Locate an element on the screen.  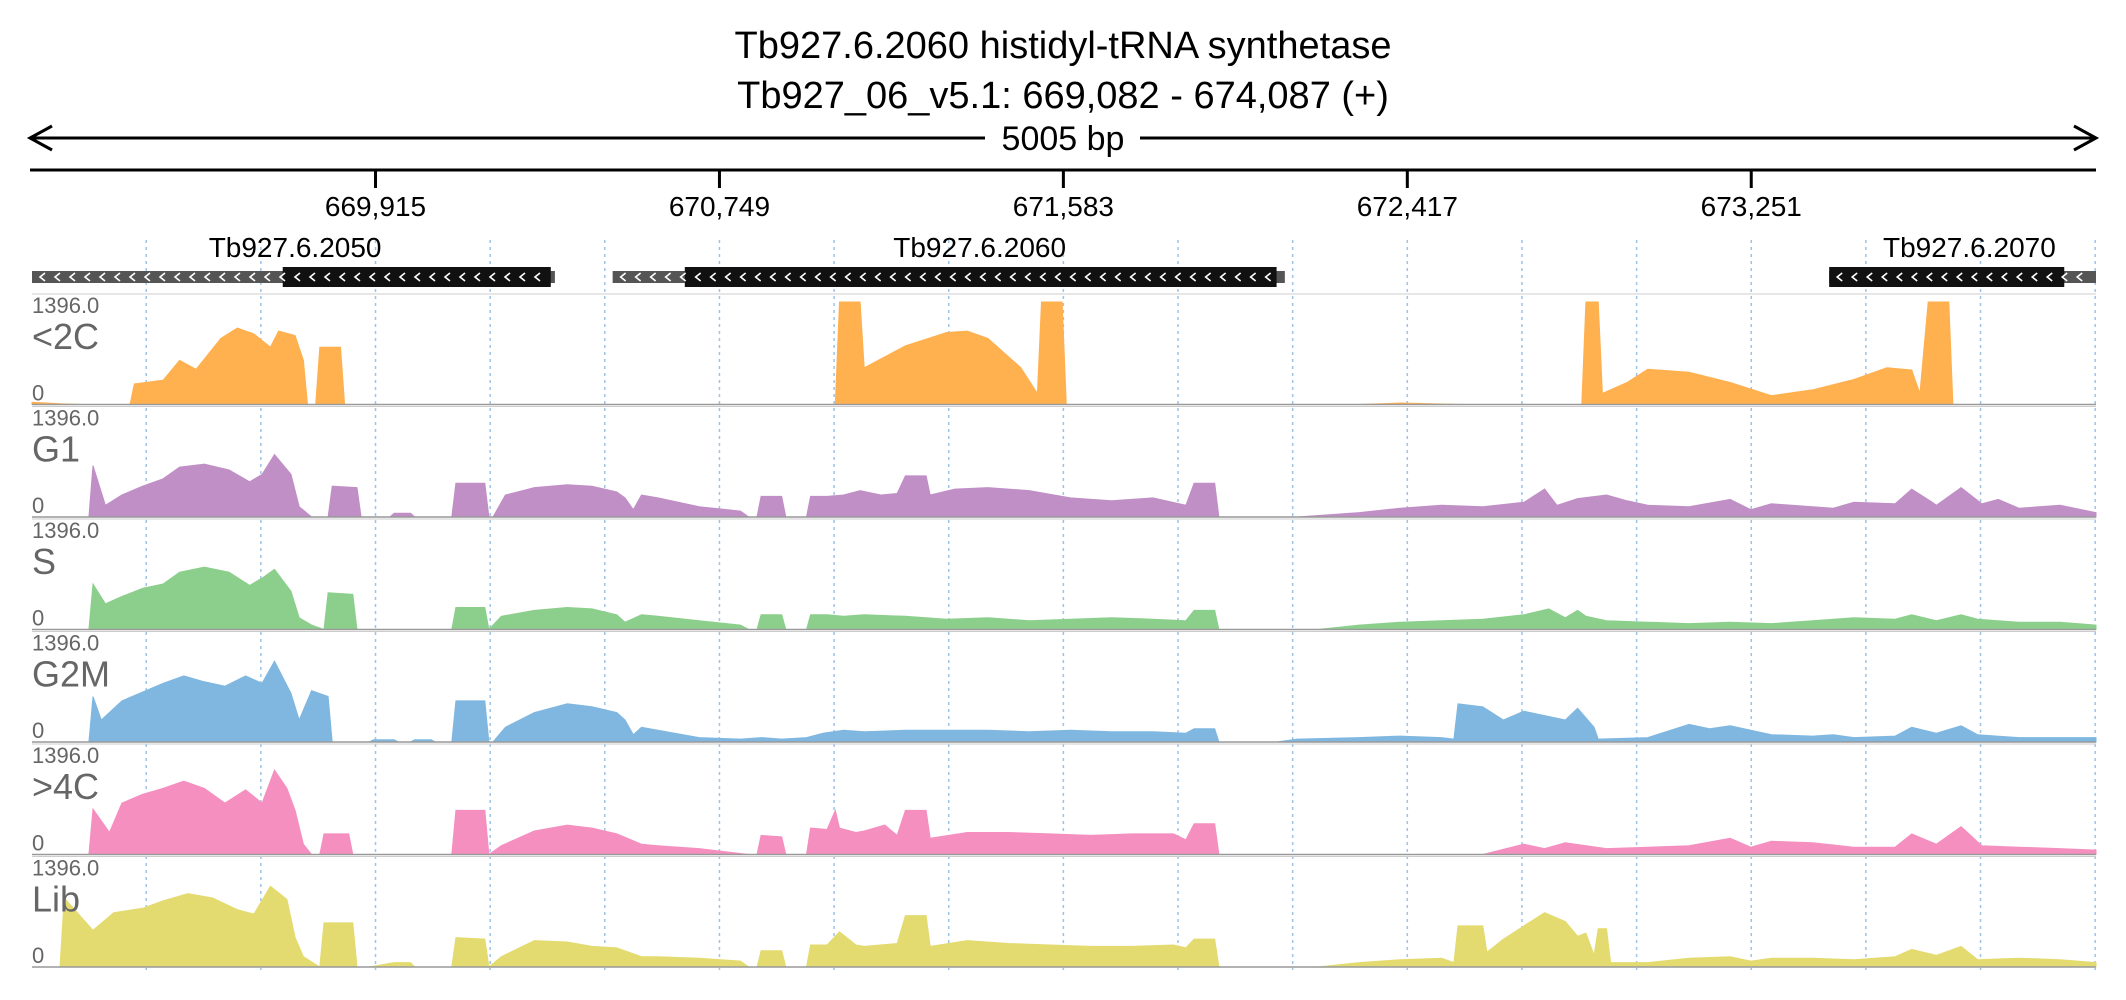
axis-ticks: 669,915 670,749 671,583 672,417 673,251 is located at coordinates (1063, 196).